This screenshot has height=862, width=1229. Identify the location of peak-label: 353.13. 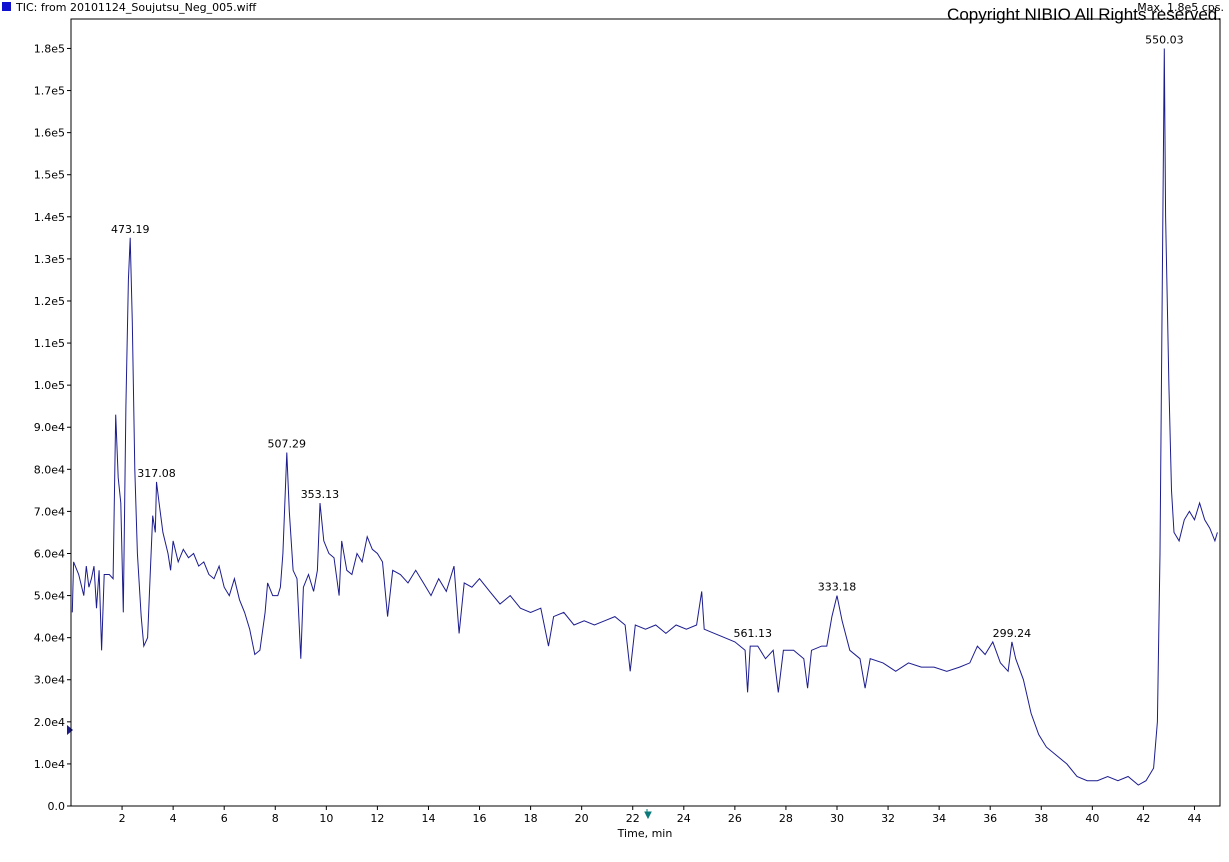
(320, 494).